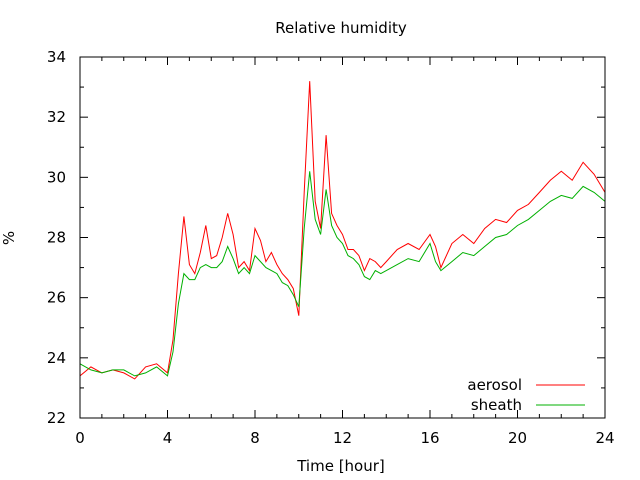 This screenshot has width=640, height=480. I want to click on legend: aerosol sheath, so click(526, 395).